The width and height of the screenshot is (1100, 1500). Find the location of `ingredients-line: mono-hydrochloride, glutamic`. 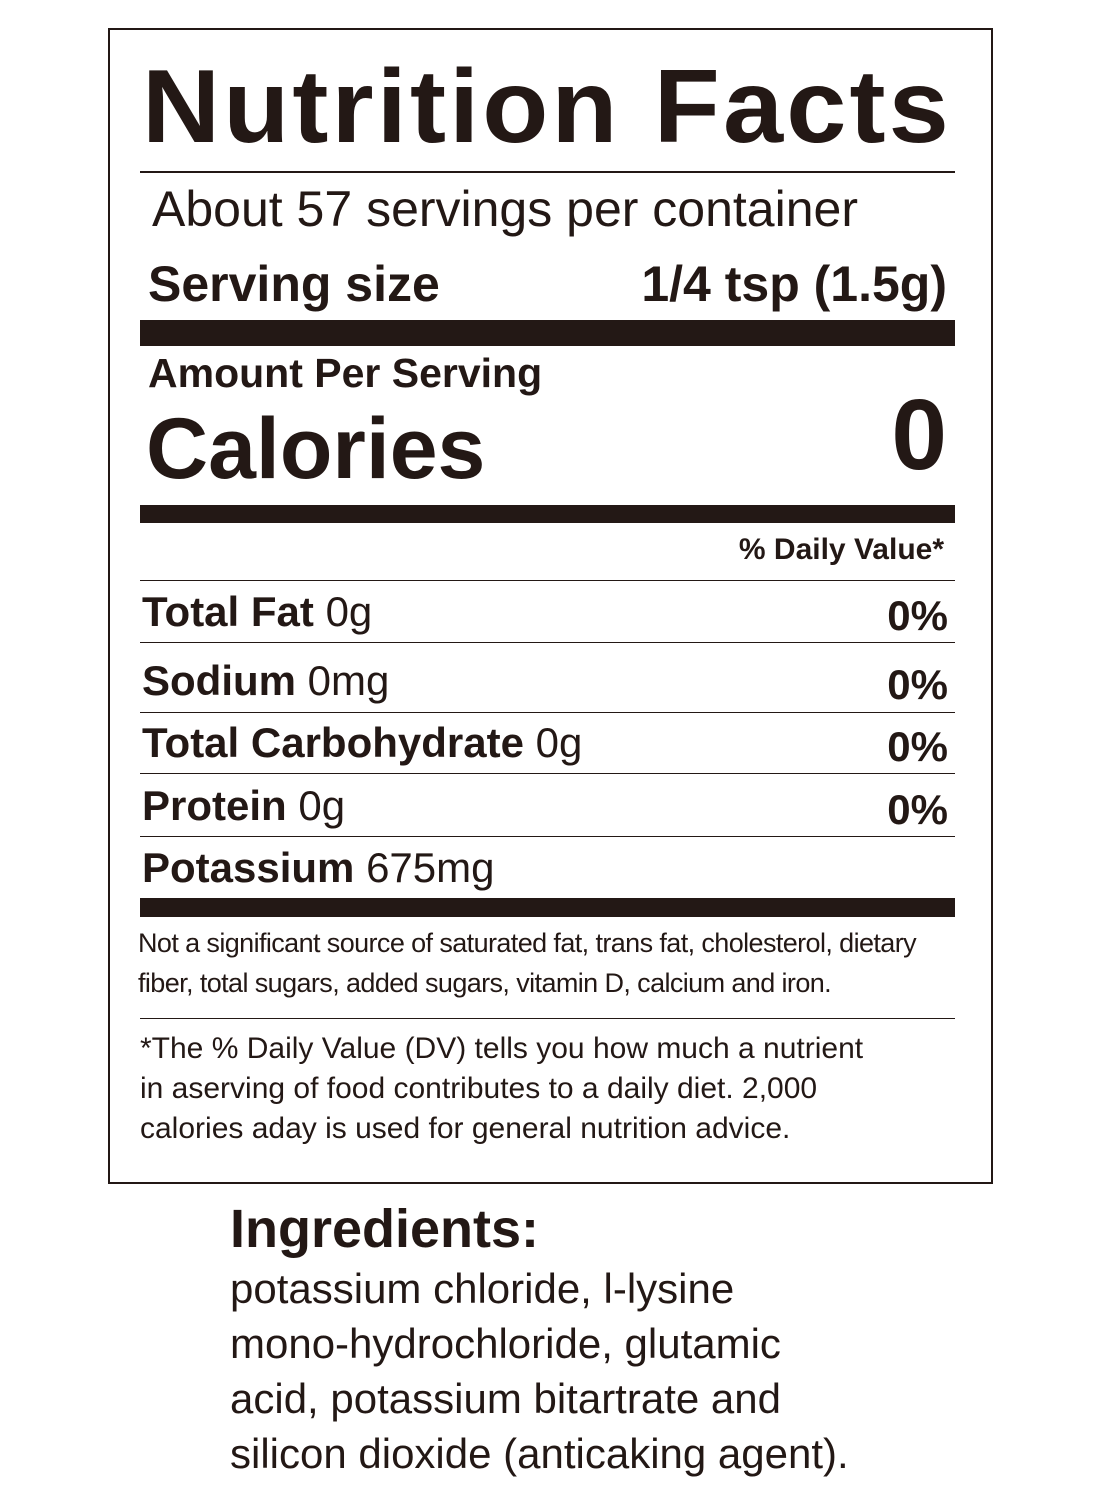

ingredients-line: mono-hydrochloride, glutamic is located at coordinates (505, 1343).